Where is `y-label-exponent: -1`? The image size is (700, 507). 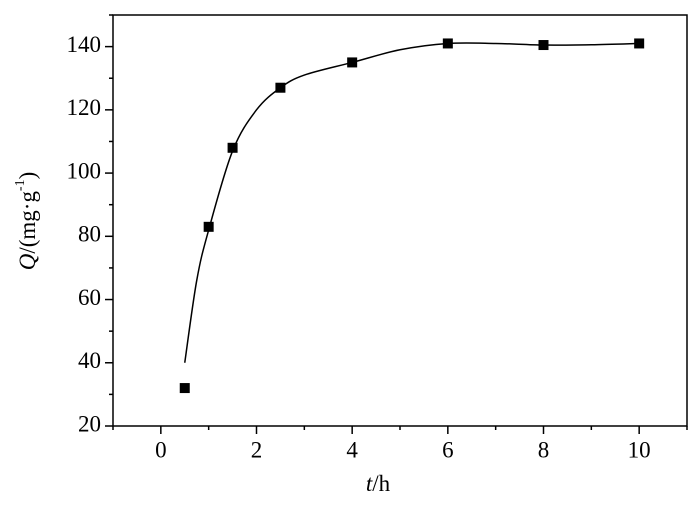 y-label-exponent: -1 is located at coordinates (20, 185).